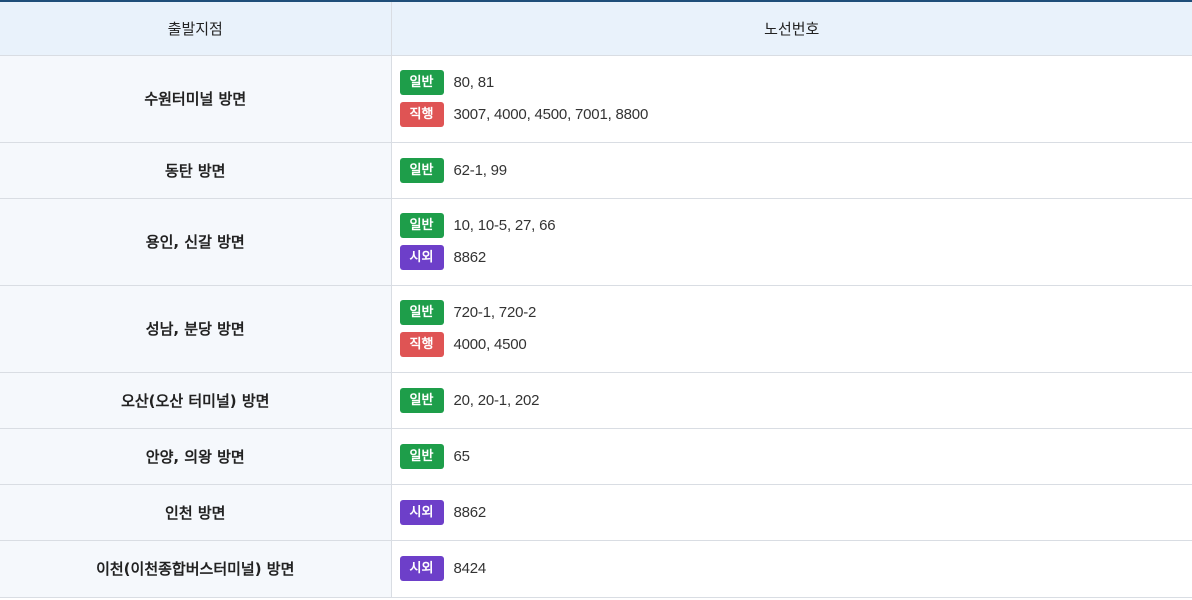 This screenshot has width=1192, height=600. I want to click on route-line: 일반 10, 10-5, 27, 66, so click(795, 225).